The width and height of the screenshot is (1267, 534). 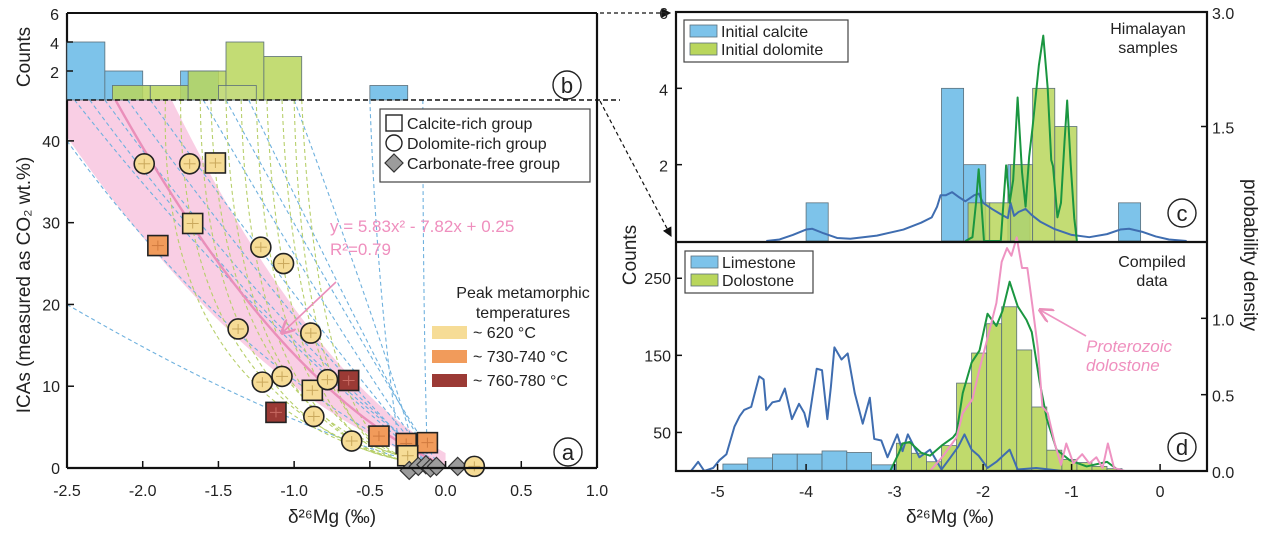 I want to click on legend-circle-icon, so click(x=394, y=143).